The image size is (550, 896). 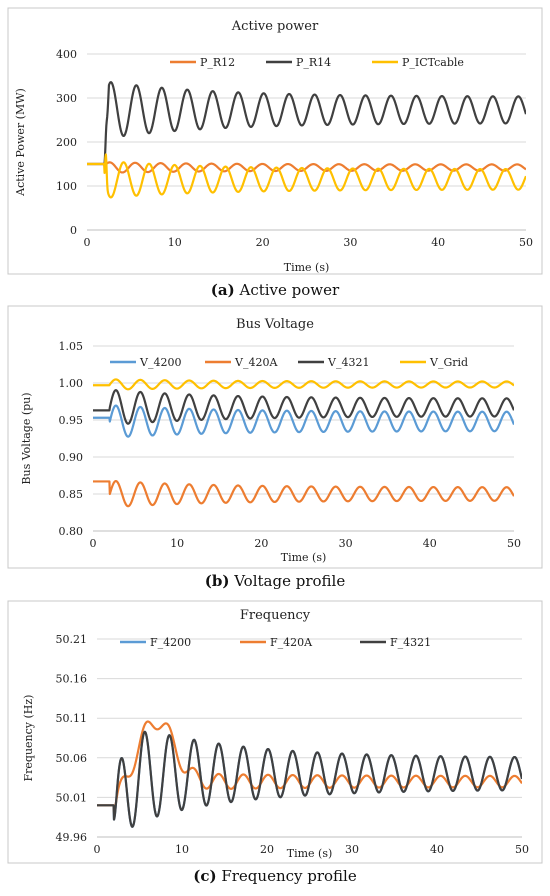 I want to click on y-tick-label: 200, so click(x=66, y=142).